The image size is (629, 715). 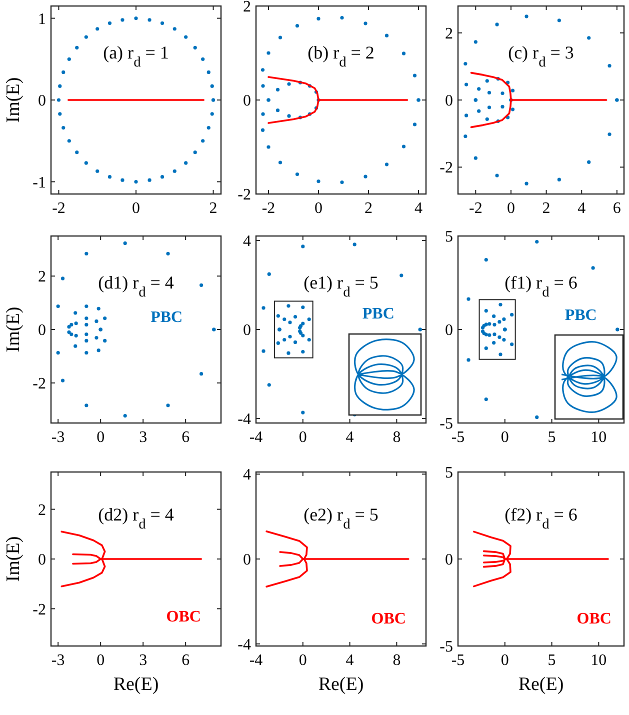 I want to click on text: (b) r$_{d}$ = 2, so click(x=341, y=56).